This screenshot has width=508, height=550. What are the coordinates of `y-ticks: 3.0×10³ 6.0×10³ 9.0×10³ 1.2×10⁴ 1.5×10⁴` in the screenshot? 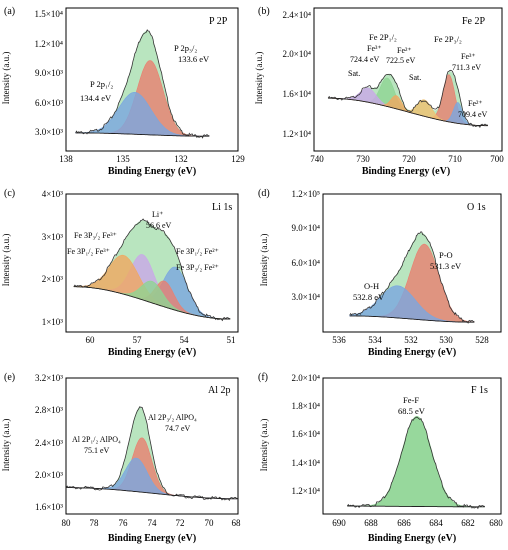 It's located at (49, 73).